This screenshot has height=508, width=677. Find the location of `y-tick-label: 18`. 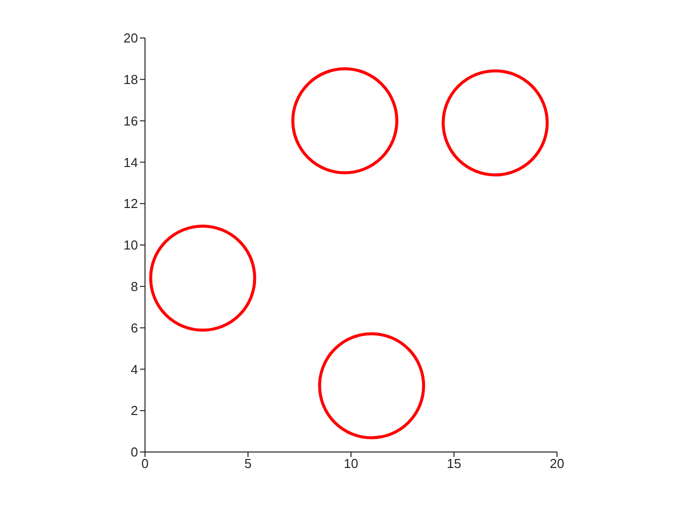

y-tick-label: 18 is located at coordinates (131, 80).